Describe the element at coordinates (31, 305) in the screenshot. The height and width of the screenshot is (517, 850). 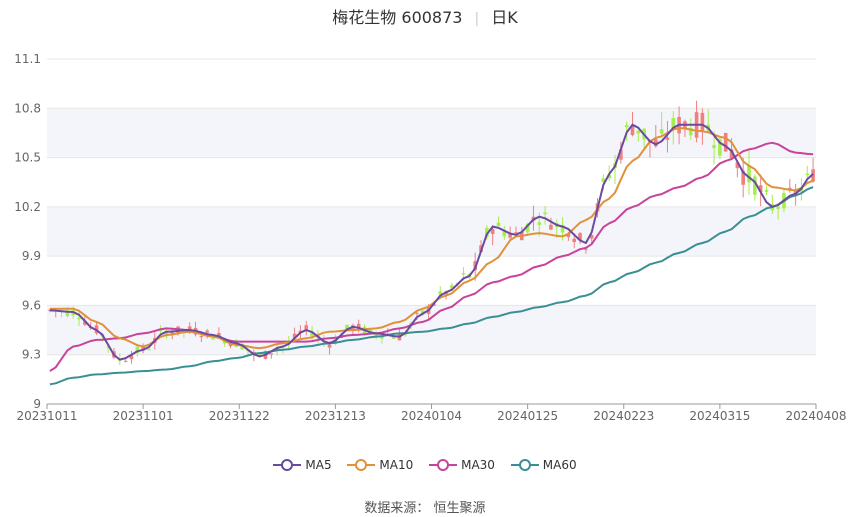
I see `y-tick-label: 9.6` at that location.